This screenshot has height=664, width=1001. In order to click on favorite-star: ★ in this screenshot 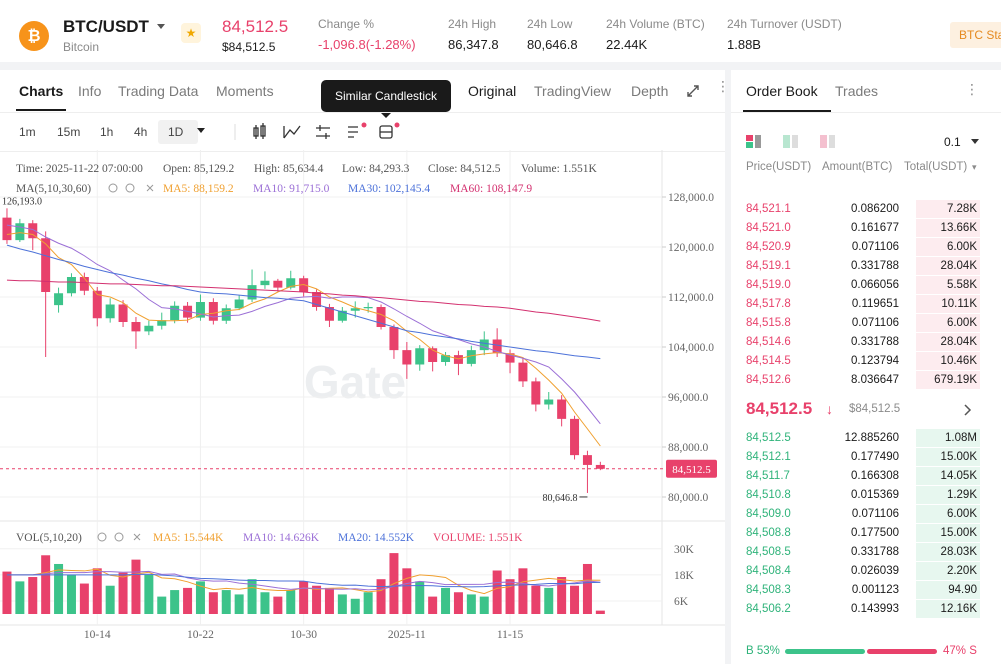, I will do `click(191, 33)`.